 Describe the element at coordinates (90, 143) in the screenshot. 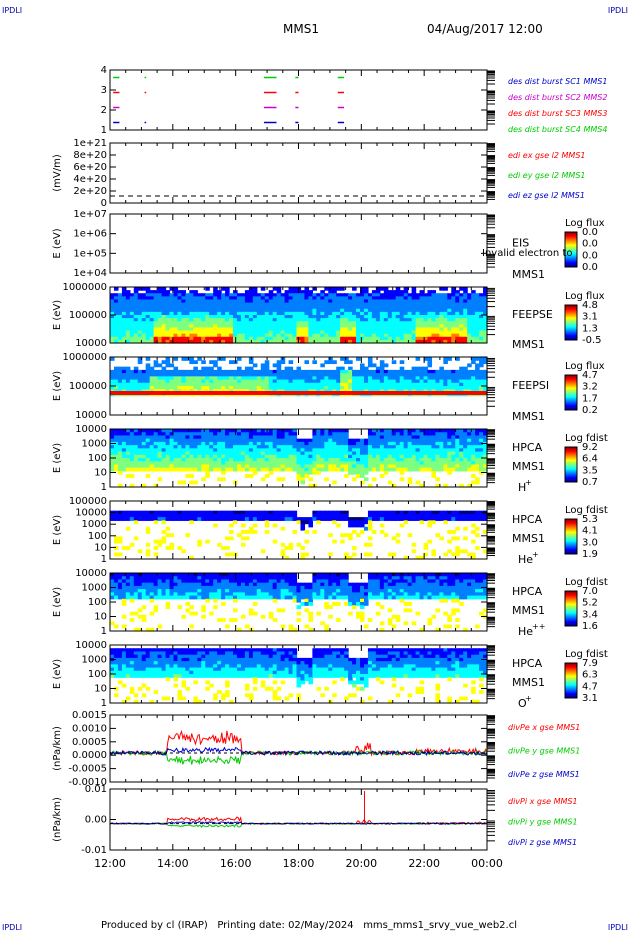

I see `edi-panel-ytick-label: 1e+21` at that location.